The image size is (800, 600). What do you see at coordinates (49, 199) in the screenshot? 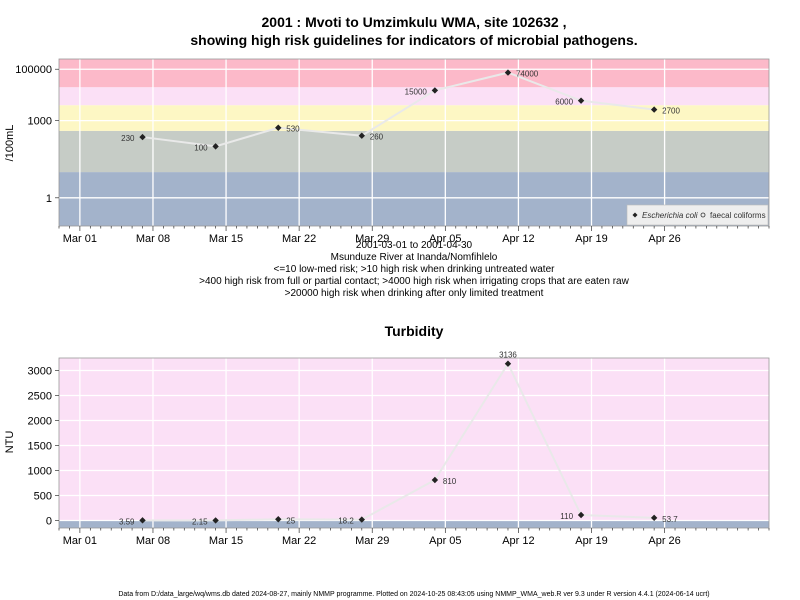
I see `microbial-y-tick-label-0: 1` at bounding box center [49, 199].